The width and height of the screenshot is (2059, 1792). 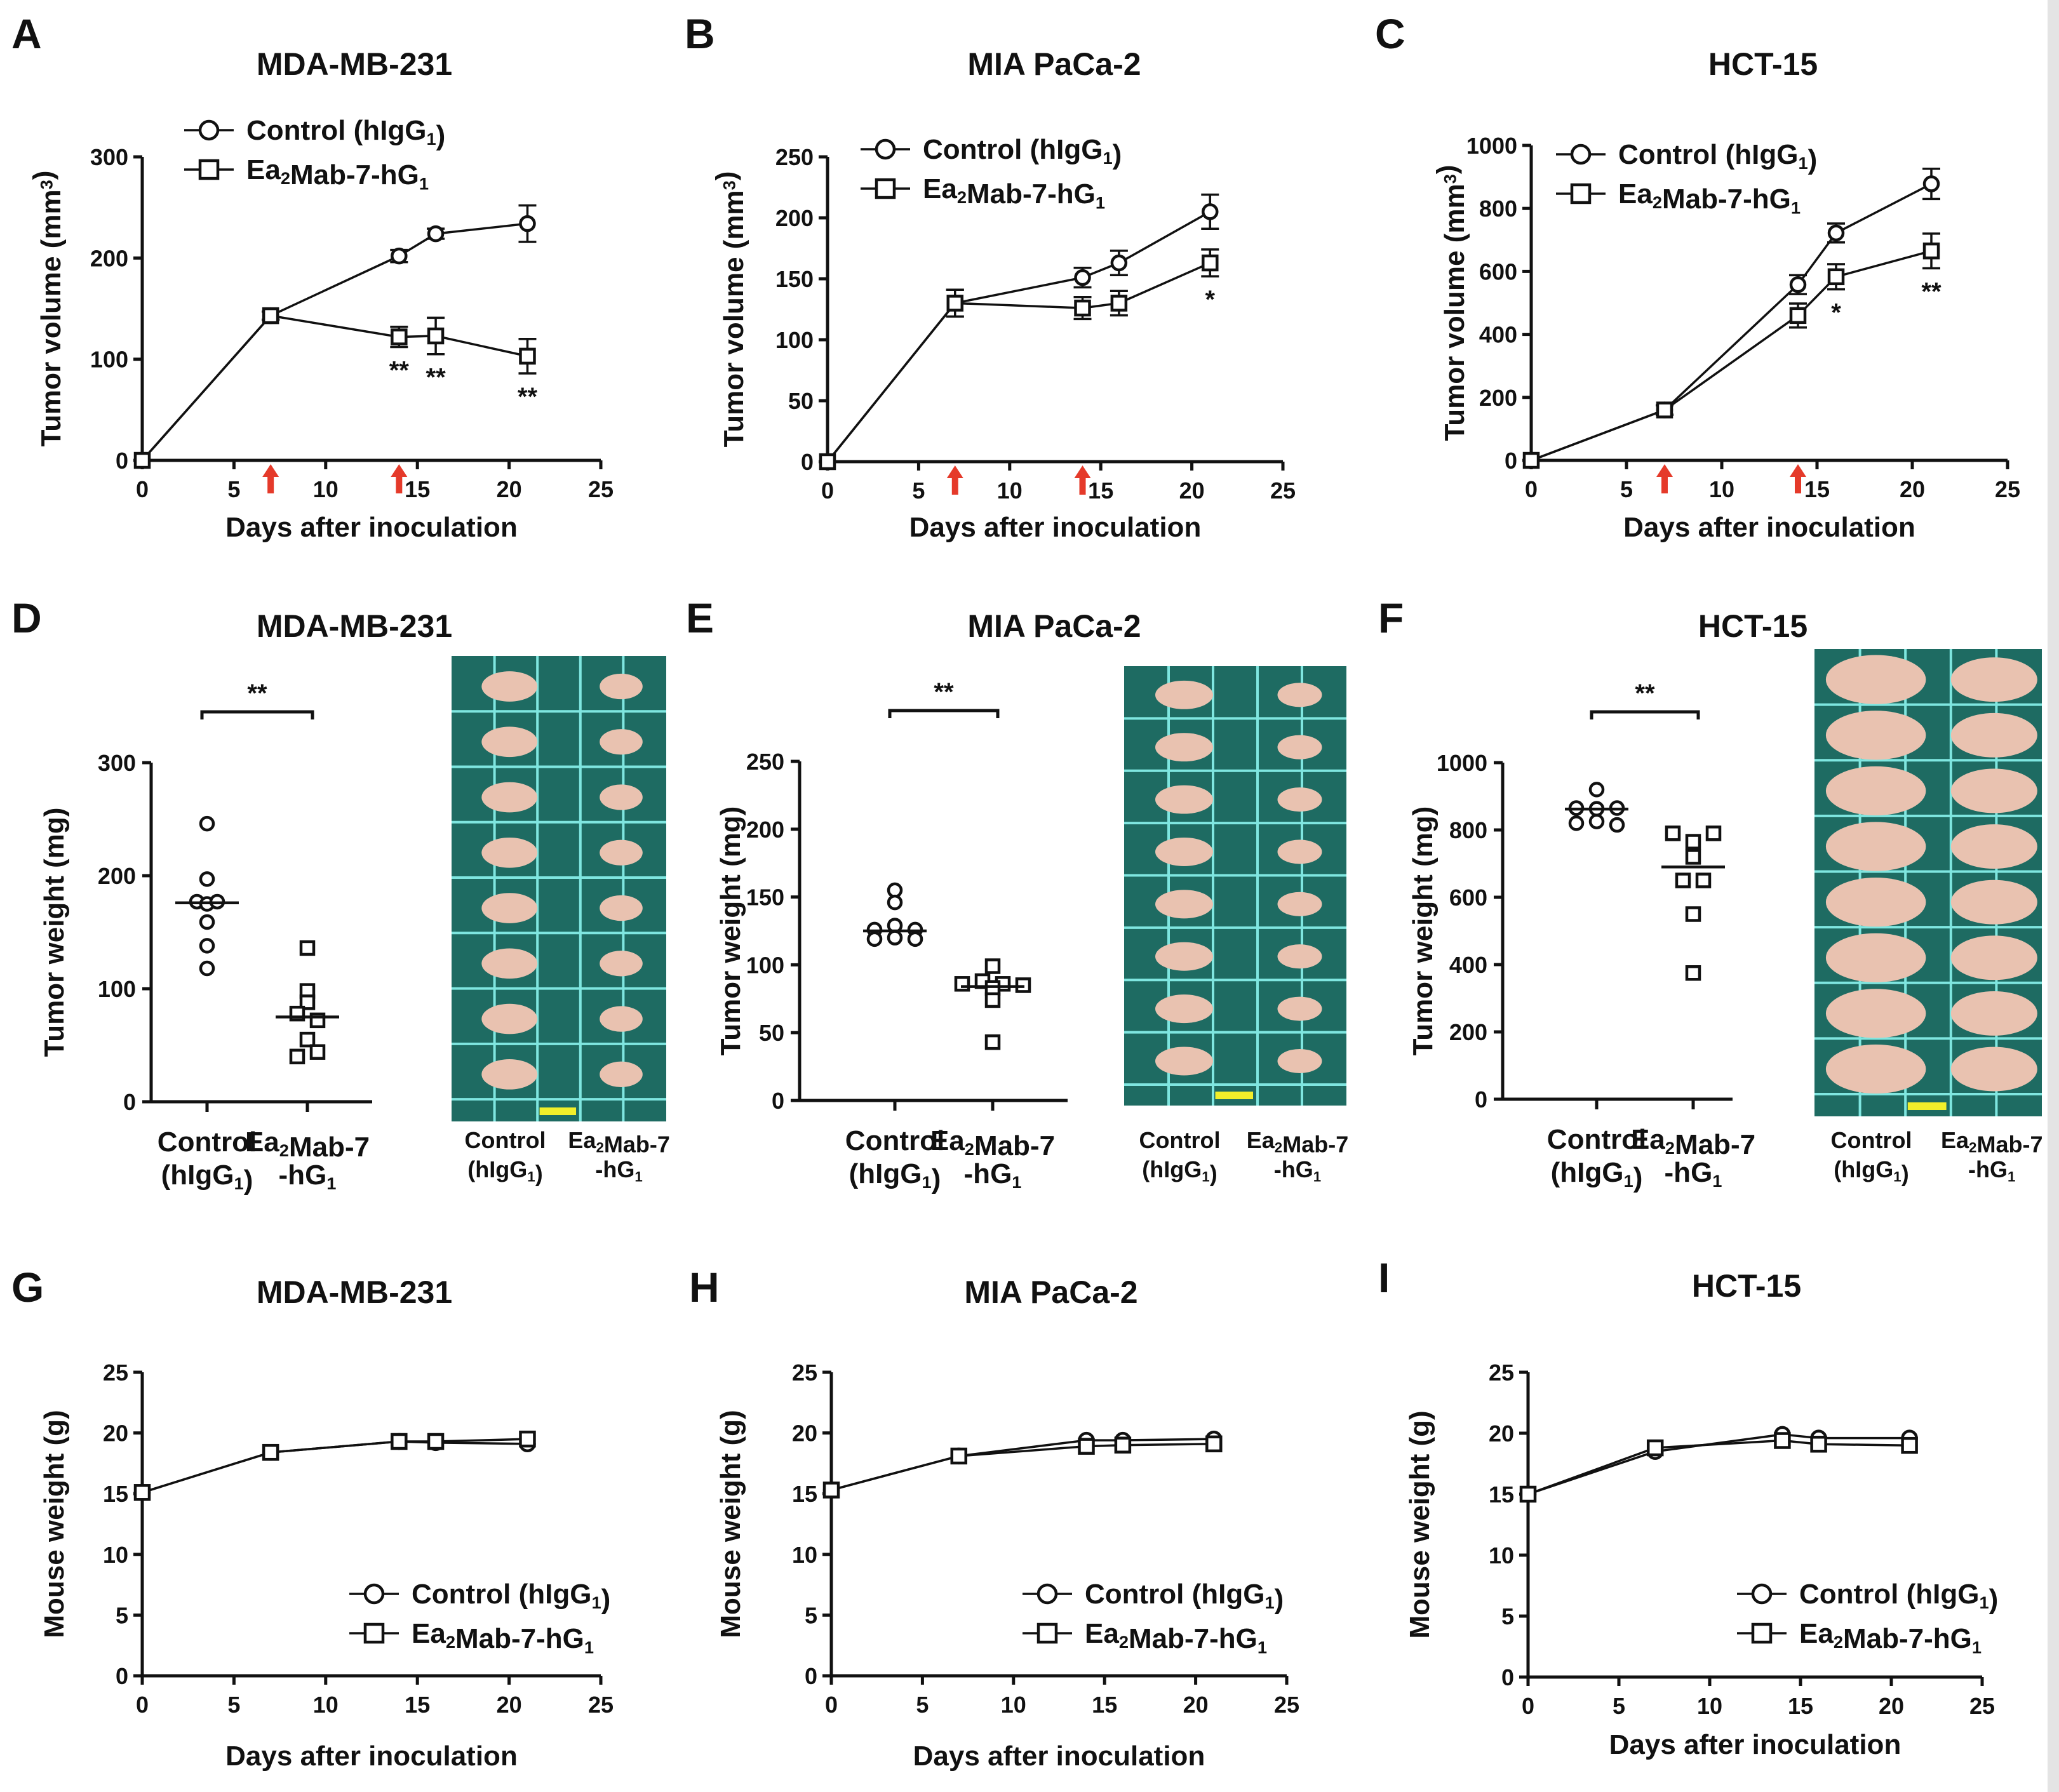 What do you see at coordinates (1285, 1169) in the screenshot?
I see `text-run: -h` at bounding box center [1285, 1169].